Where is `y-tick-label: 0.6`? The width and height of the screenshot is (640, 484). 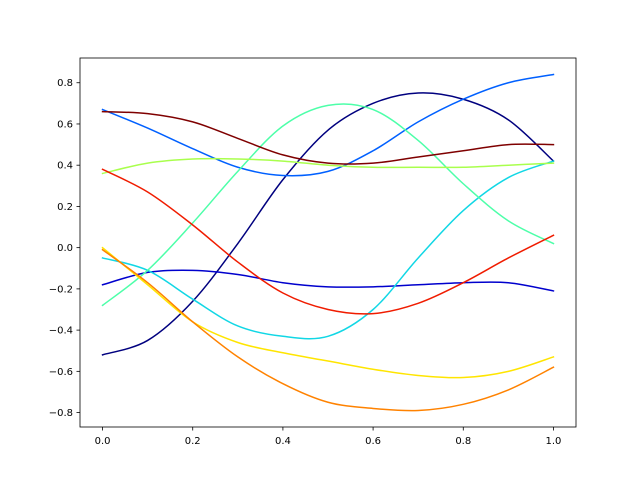
y-tick-label: 0.6 is located at coordinates (65, 124).